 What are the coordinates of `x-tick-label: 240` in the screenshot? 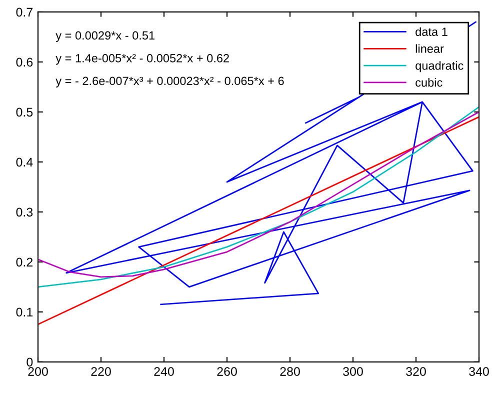 It's located at (164, 371).